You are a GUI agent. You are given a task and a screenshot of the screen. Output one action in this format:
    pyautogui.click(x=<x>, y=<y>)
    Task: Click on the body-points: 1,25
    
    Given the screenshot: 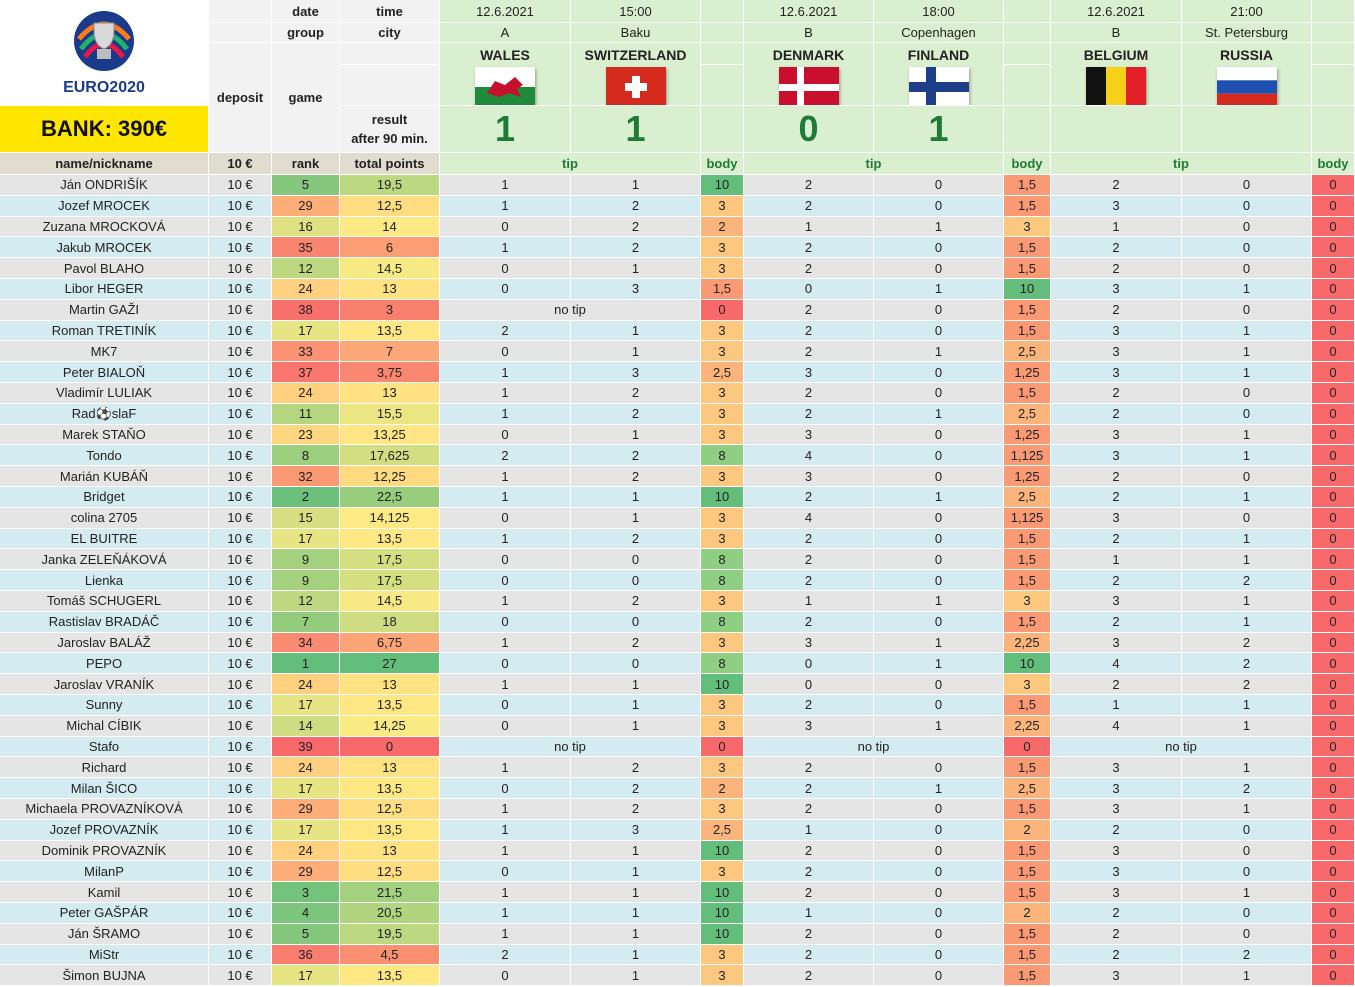 What is the action you would take?
    pyautogui.click(x=1027, y=476)
    